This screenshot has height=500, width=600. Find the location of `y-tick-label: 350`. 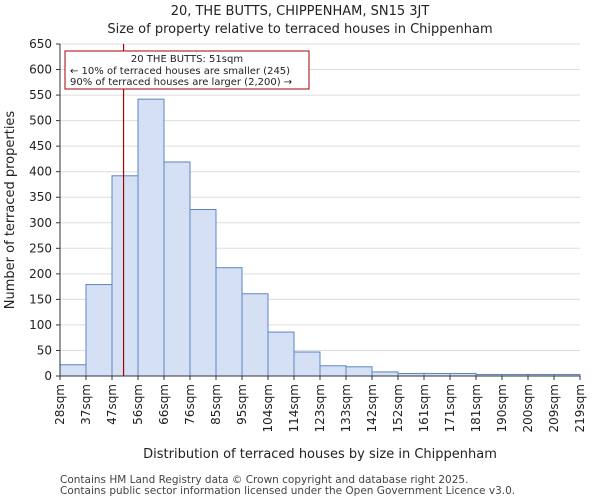

y-tick-label: 350 is located at coordinates (40, 197).